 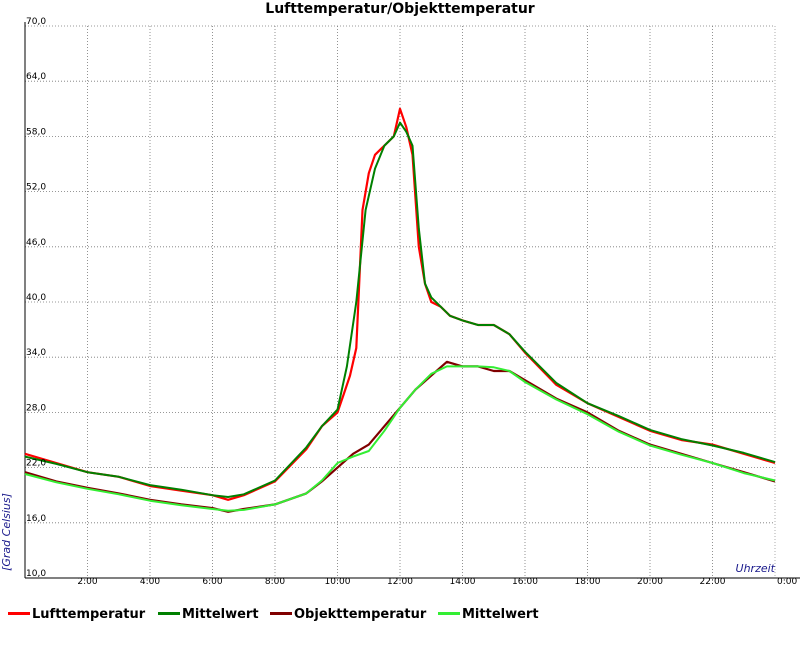 I want to click on y-tick-label: 16,0, so click(x=36, y=519).